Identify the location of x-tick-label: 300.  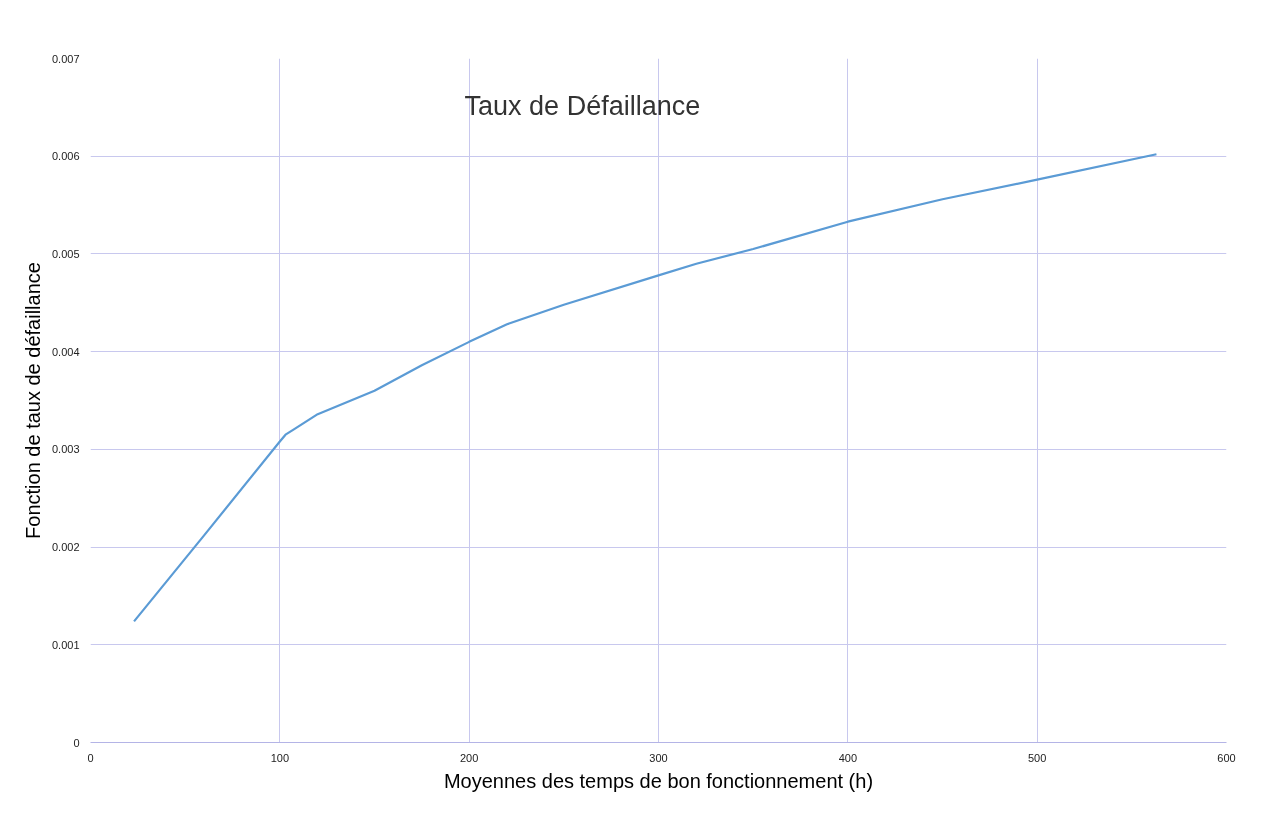
(658, 757).